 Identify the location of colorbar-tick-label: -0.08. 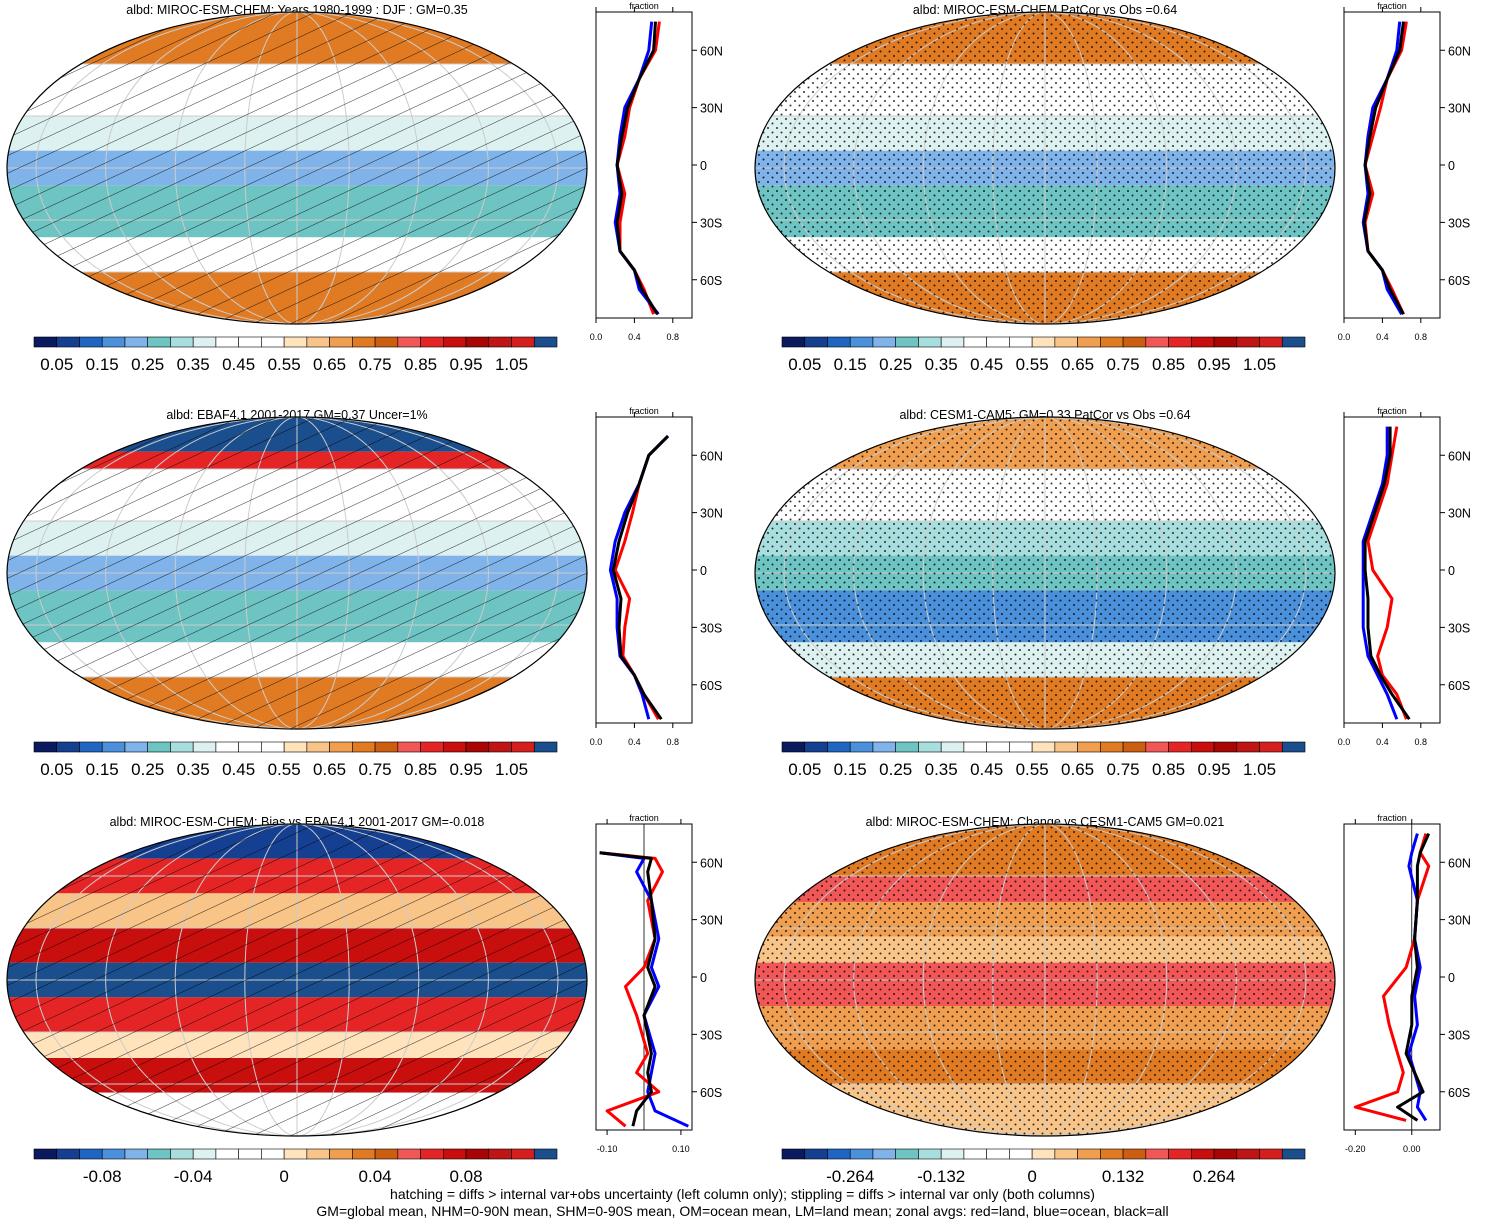
(102, 1176).